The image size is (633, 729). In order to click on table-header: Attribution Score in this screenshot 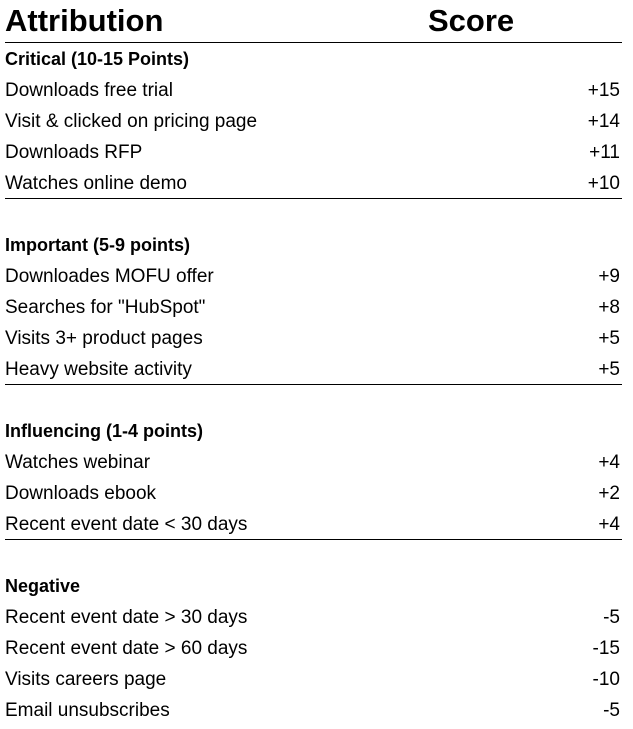, I will do `click(313, 21)`.